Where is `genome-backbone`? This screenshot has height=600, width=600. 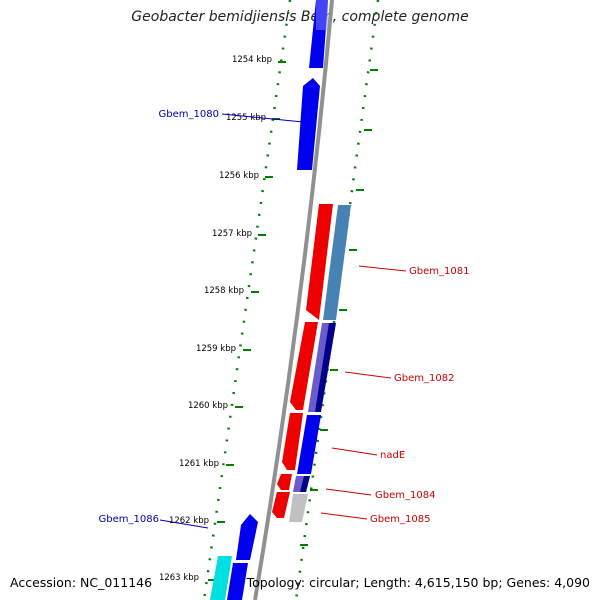
genome-backbone is located at coordinates (293, 300).